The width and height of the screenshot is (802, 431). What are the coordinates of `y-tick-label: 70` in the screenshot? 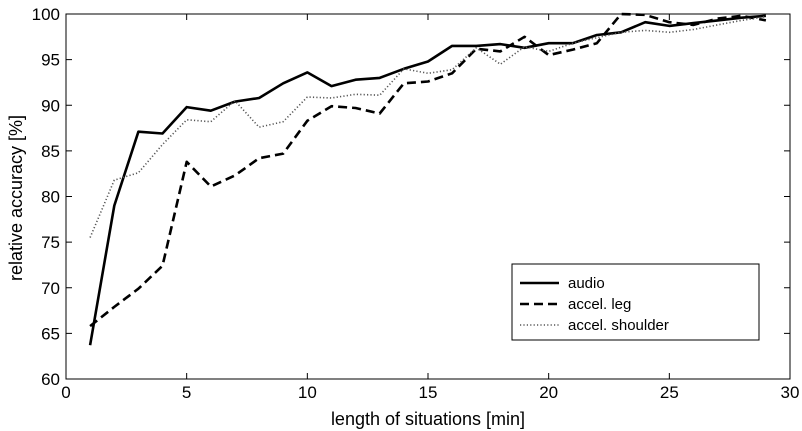 It's located at (50, 288).